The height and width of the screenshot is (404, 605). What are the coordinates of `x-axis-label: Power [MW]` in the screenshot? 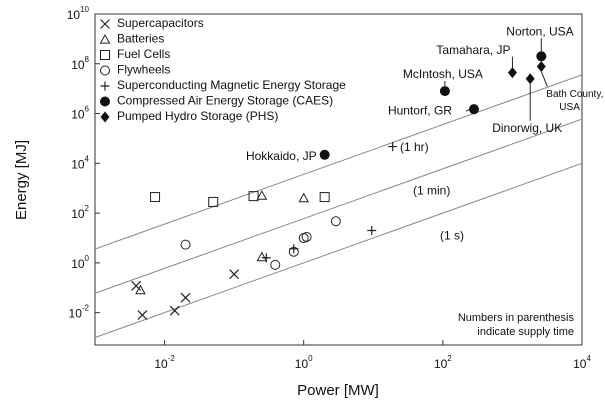 It's located at (338, 390).